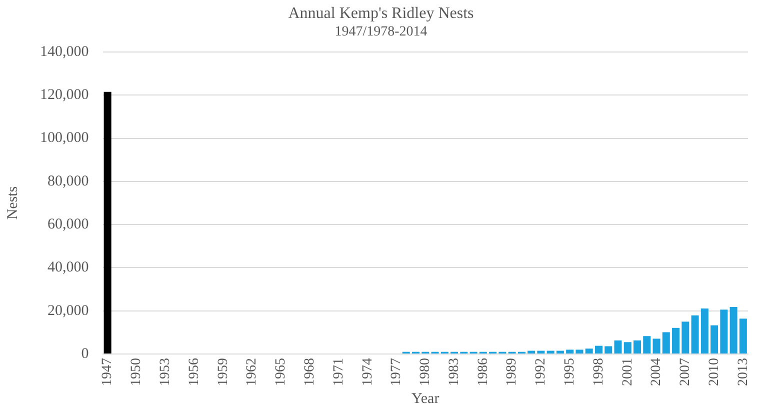 The image size is (764, 408). What do you see at coordinates (686, 372) in the screenshot?
I see `x-tick-label: 2007` at bounding box center [686, 372].